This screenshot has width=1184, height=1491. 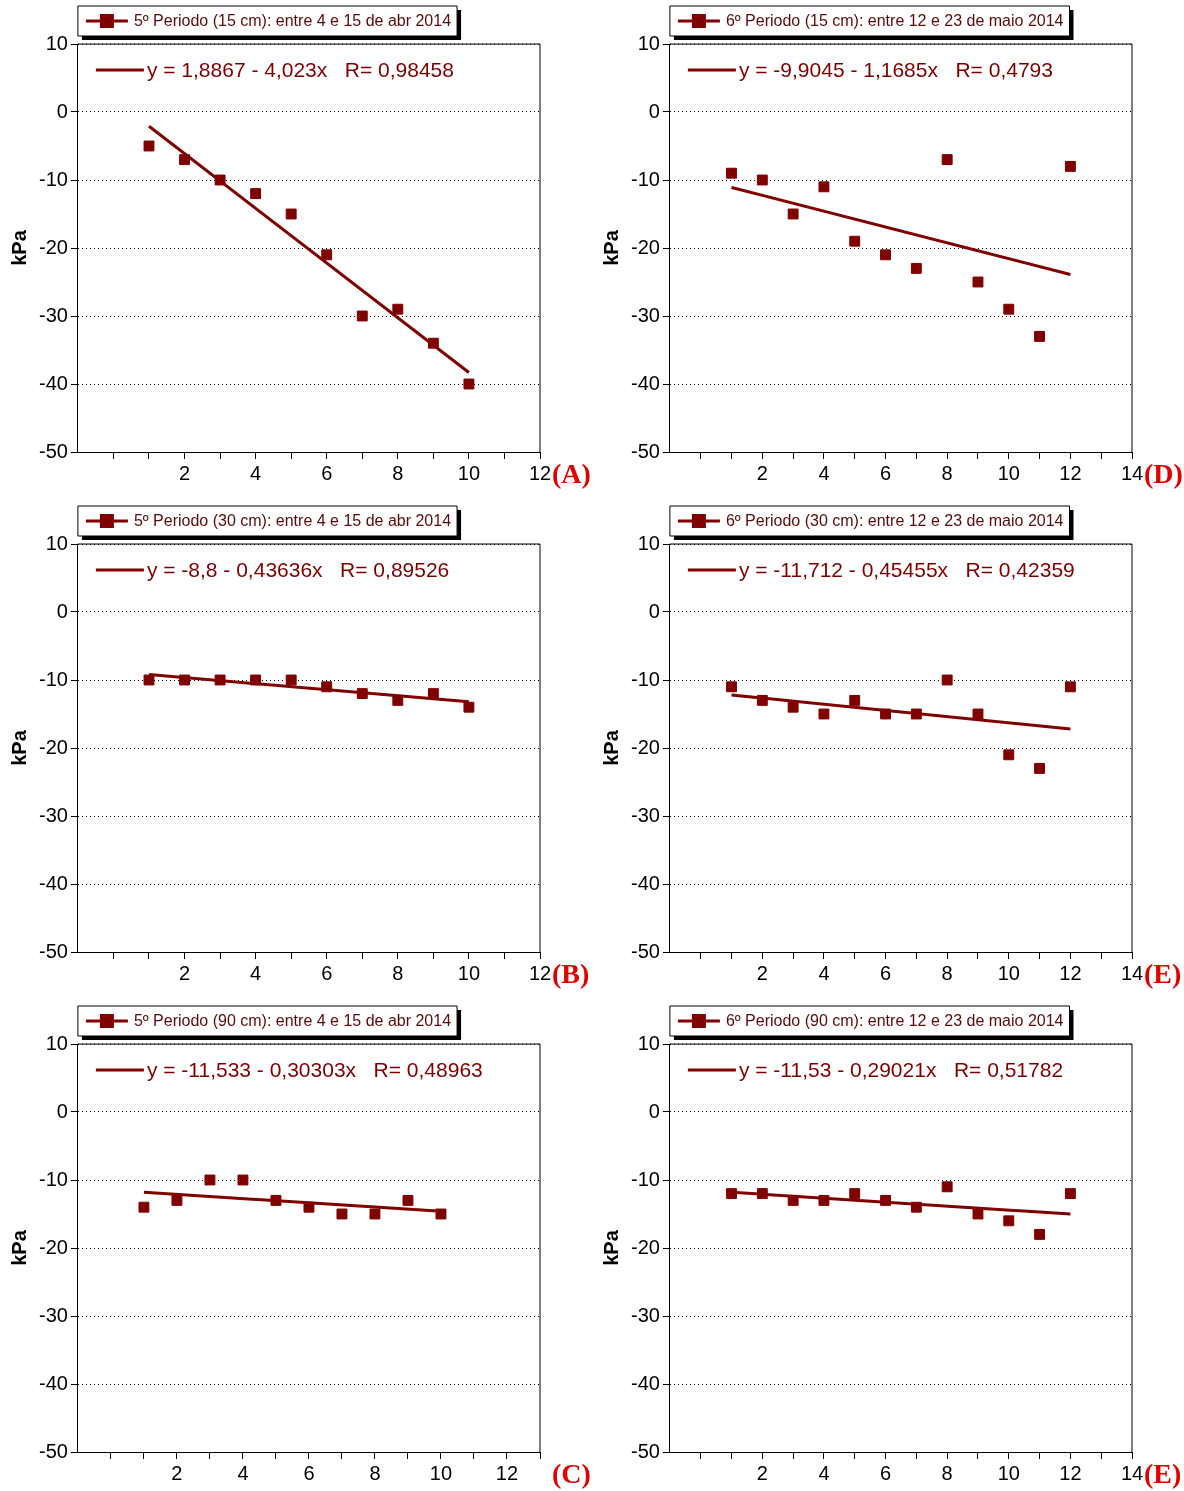 I want to click on text: (B), so click(x=571, y=974).